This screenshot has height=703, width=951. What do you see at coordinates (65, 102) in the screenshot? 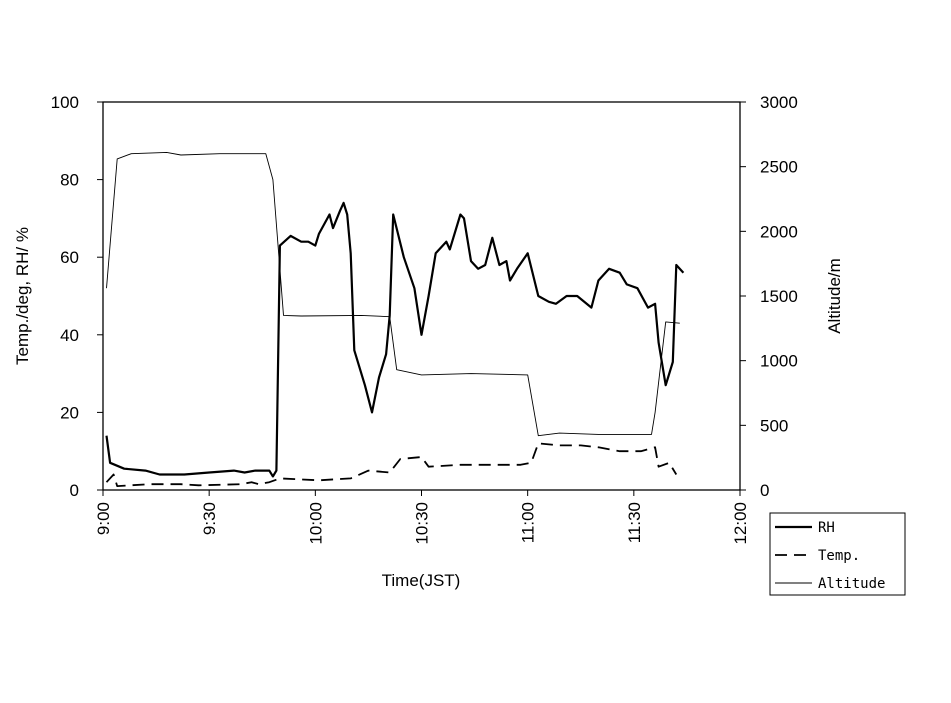
I see `y-tick-label: 100` at bounding box center [65, 102].